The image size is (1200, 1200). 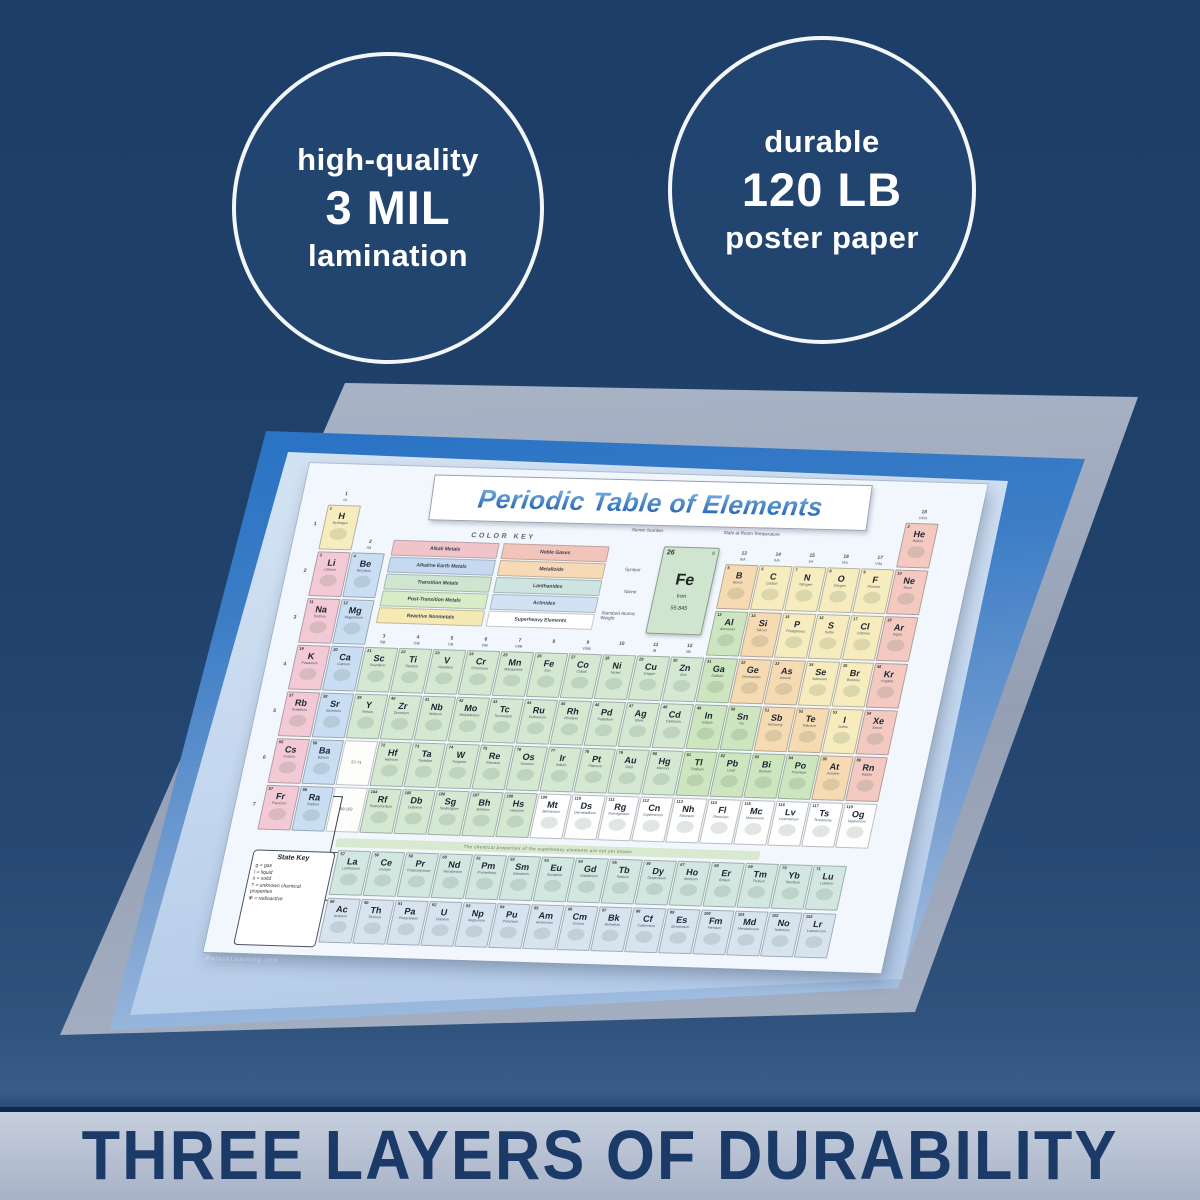 What do you see at coordinates (726, 873) in the screenshot?
I see `element-symbol: Er` at bounding box center [726, 873].